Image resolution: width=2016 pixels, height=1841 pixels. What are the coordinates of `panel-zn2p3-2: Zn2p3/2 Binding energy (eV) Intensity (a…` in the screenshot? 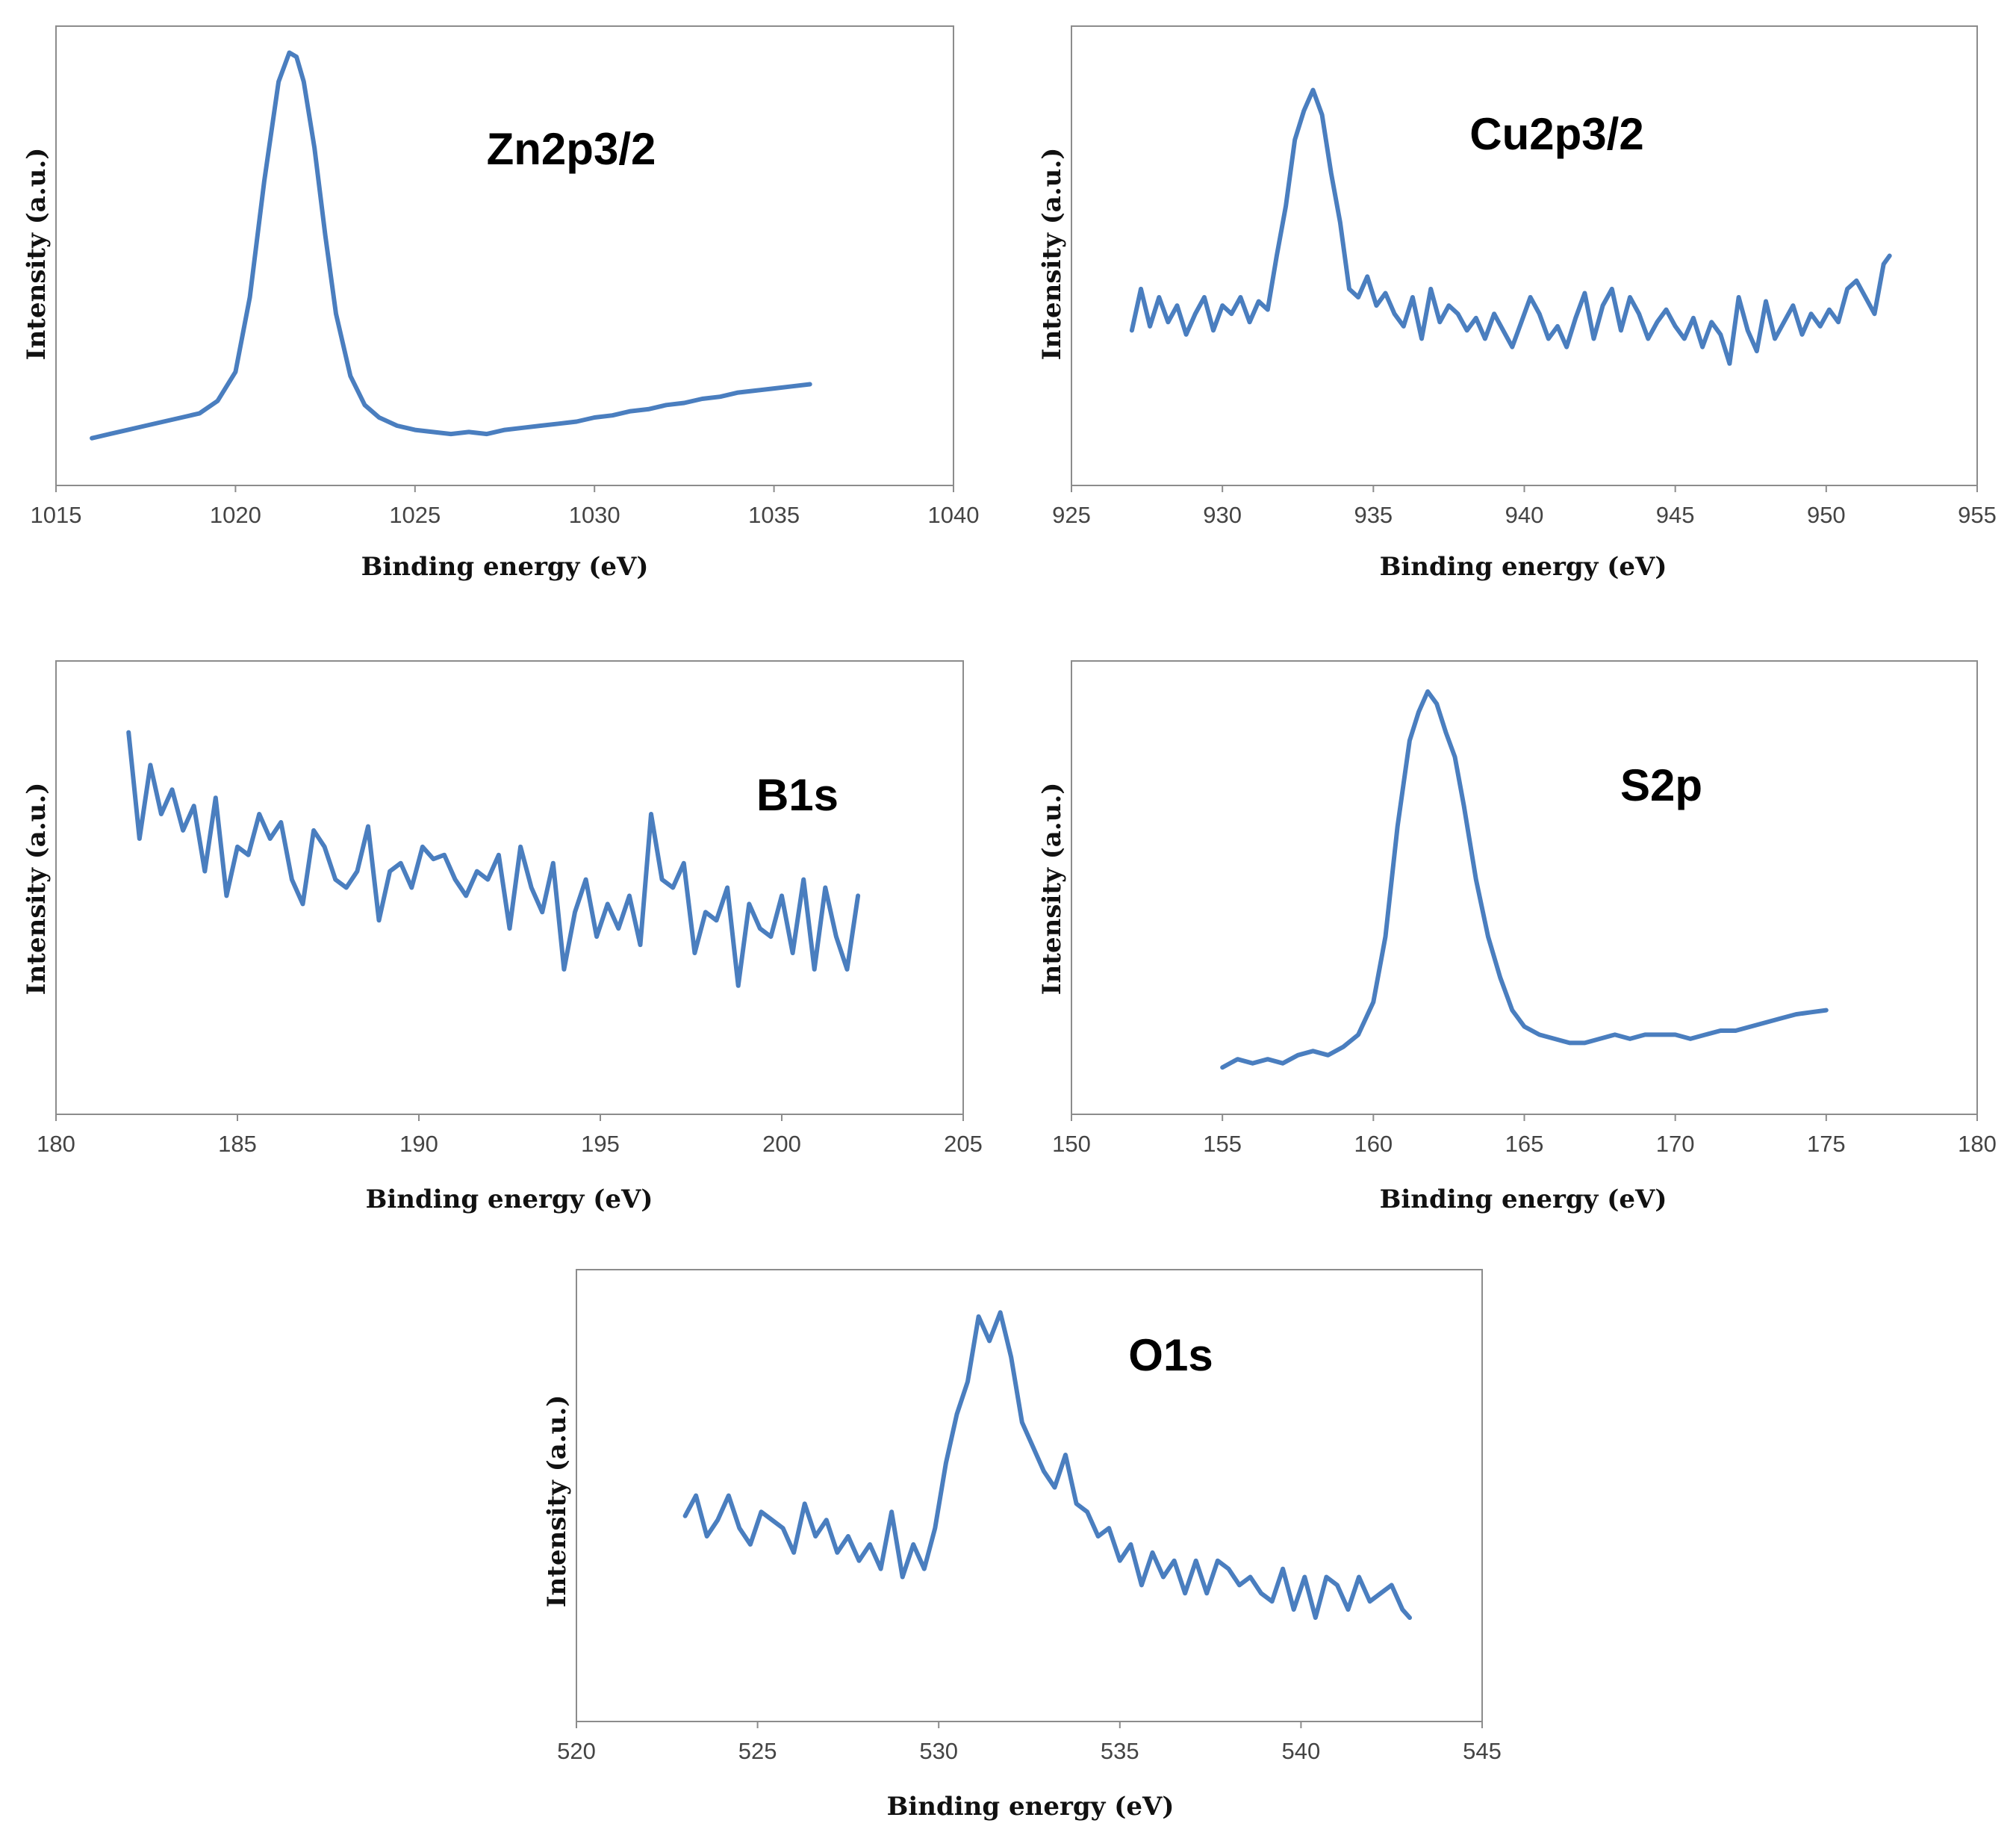 It's located at (501, 304).